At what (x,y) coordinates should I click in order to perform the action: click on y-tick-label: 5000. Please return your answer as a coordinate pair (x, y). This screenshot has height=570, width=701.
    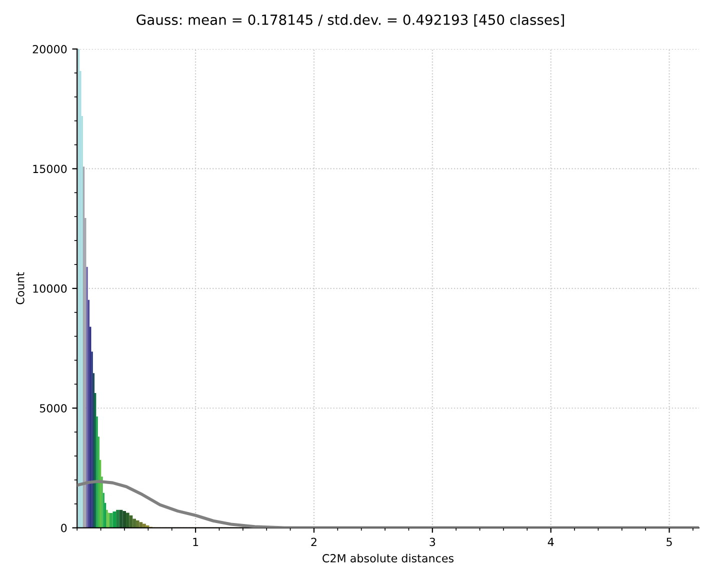
    Looking at the image, I should click on (53, 408).